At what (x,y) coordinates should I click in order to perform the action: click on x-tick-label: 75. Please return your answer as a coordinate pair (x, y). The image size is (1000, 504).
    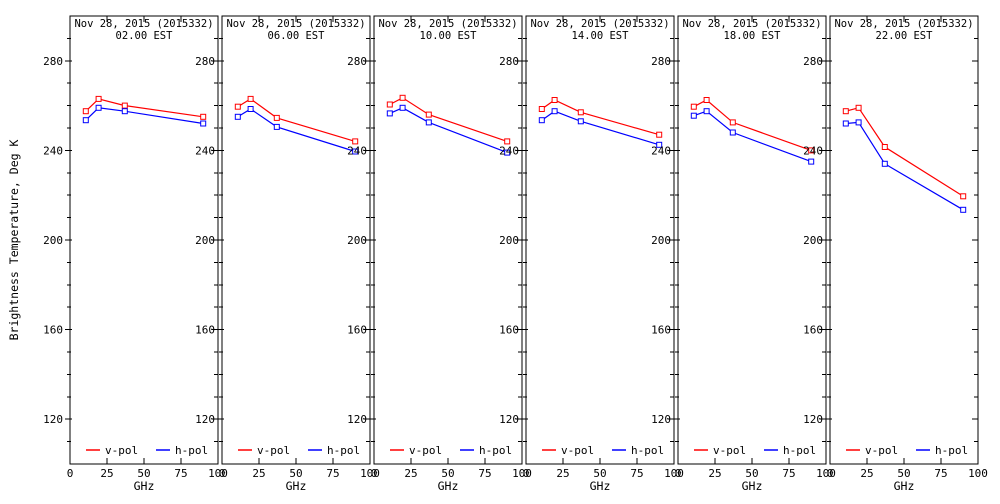
    Looking at the image, I should click on (484, 473).